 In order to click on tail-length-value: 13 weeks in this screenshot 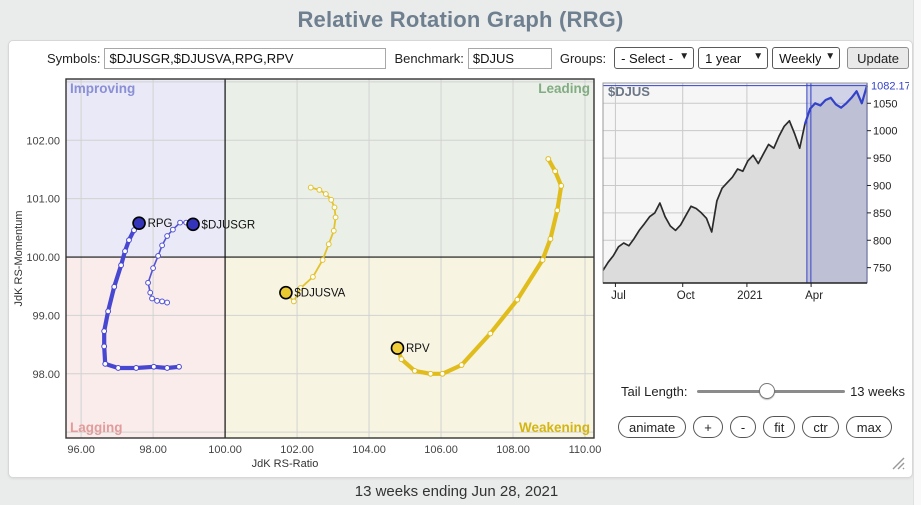, I will do `click(877, 391)`.